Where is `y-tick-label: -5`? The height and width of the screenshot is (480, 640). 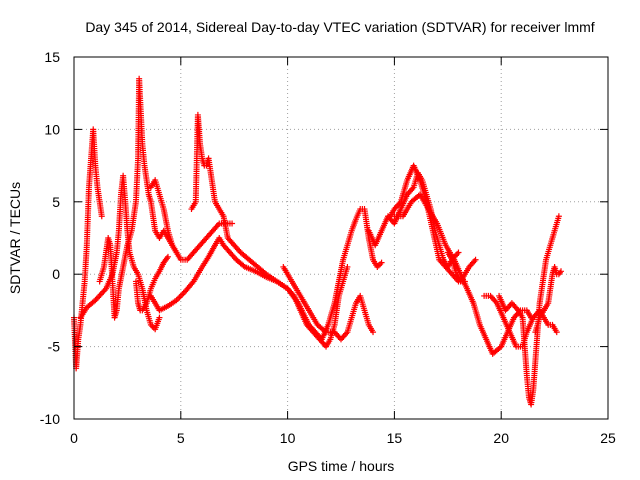 y-tick-label: -5 is located at coordinates (54, 347).